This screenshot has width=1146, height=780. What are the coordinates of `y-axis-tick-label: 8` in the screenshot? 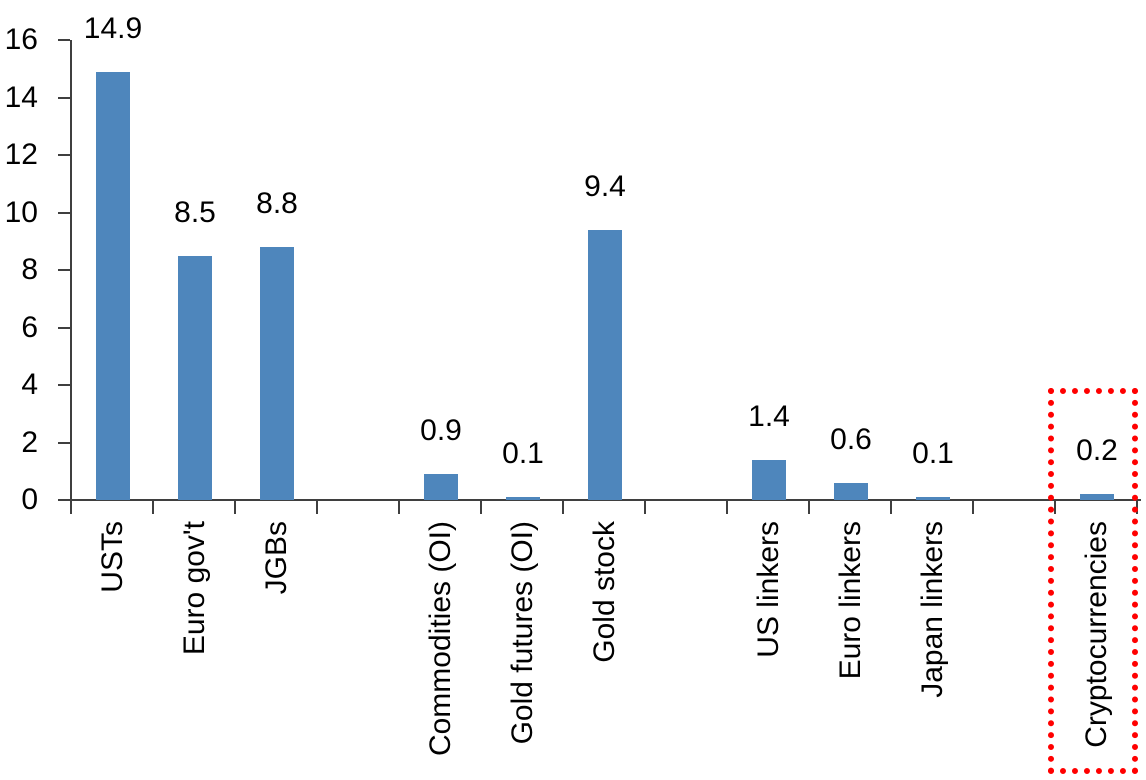 It's located at (29, 269).